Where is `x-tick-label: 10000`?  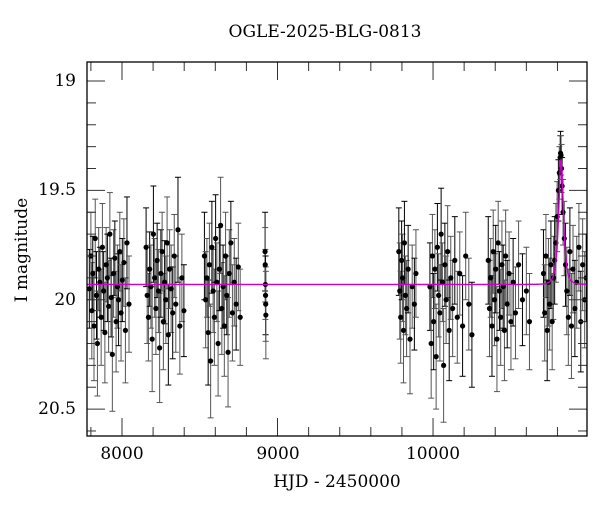
x-tick-label: 10000 is located at coordinates (433, 454).